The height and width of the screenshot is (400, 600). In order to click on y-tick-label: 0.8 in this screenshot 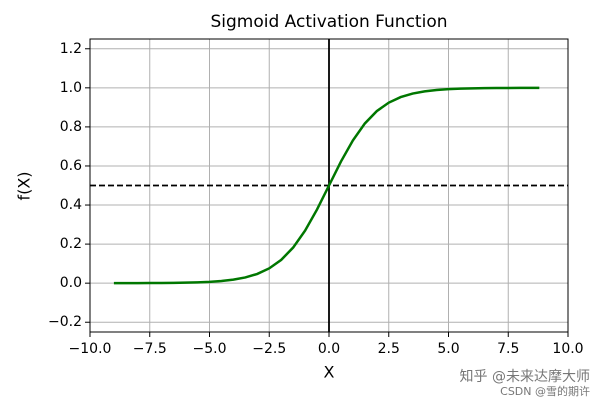, I will do `click(71, 127)`.